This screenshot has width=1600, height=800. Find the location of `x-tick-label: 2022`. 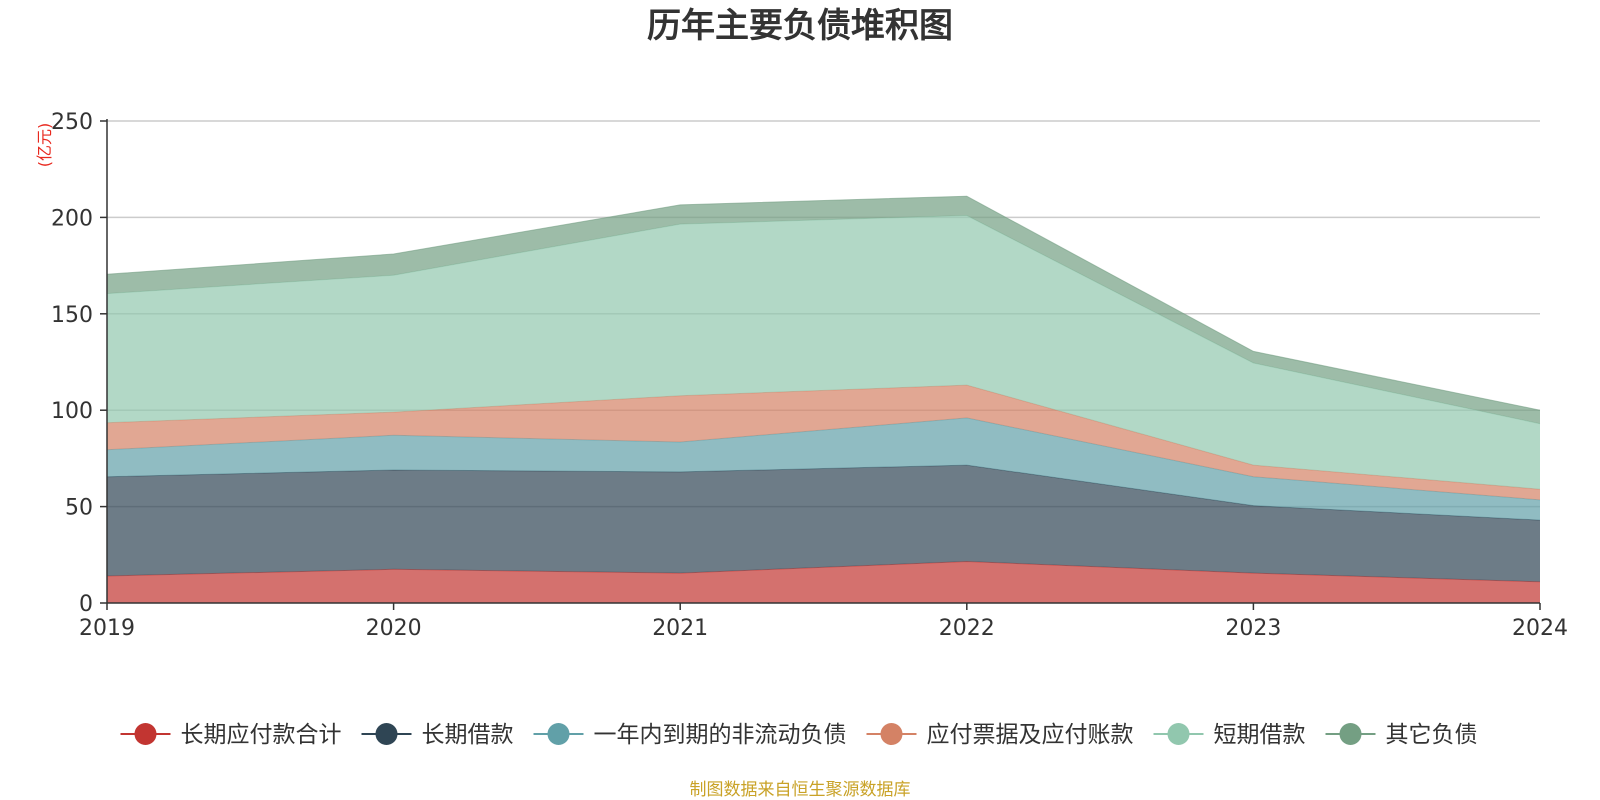

x-tick-label: 2022 is located at coordinates (967, 628).